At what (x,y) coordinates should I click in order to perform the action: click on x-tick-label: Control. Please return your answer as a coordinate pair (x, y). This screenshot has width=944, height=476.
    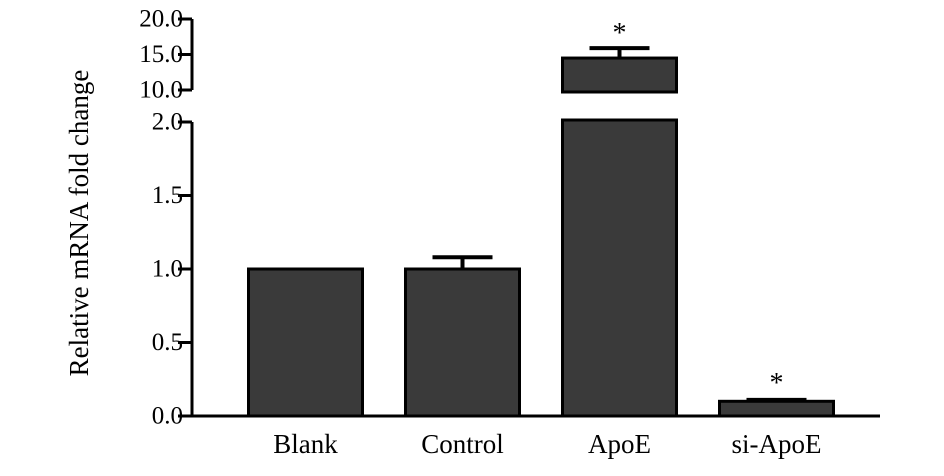
    Looking at the image, I should click on (462, 444).